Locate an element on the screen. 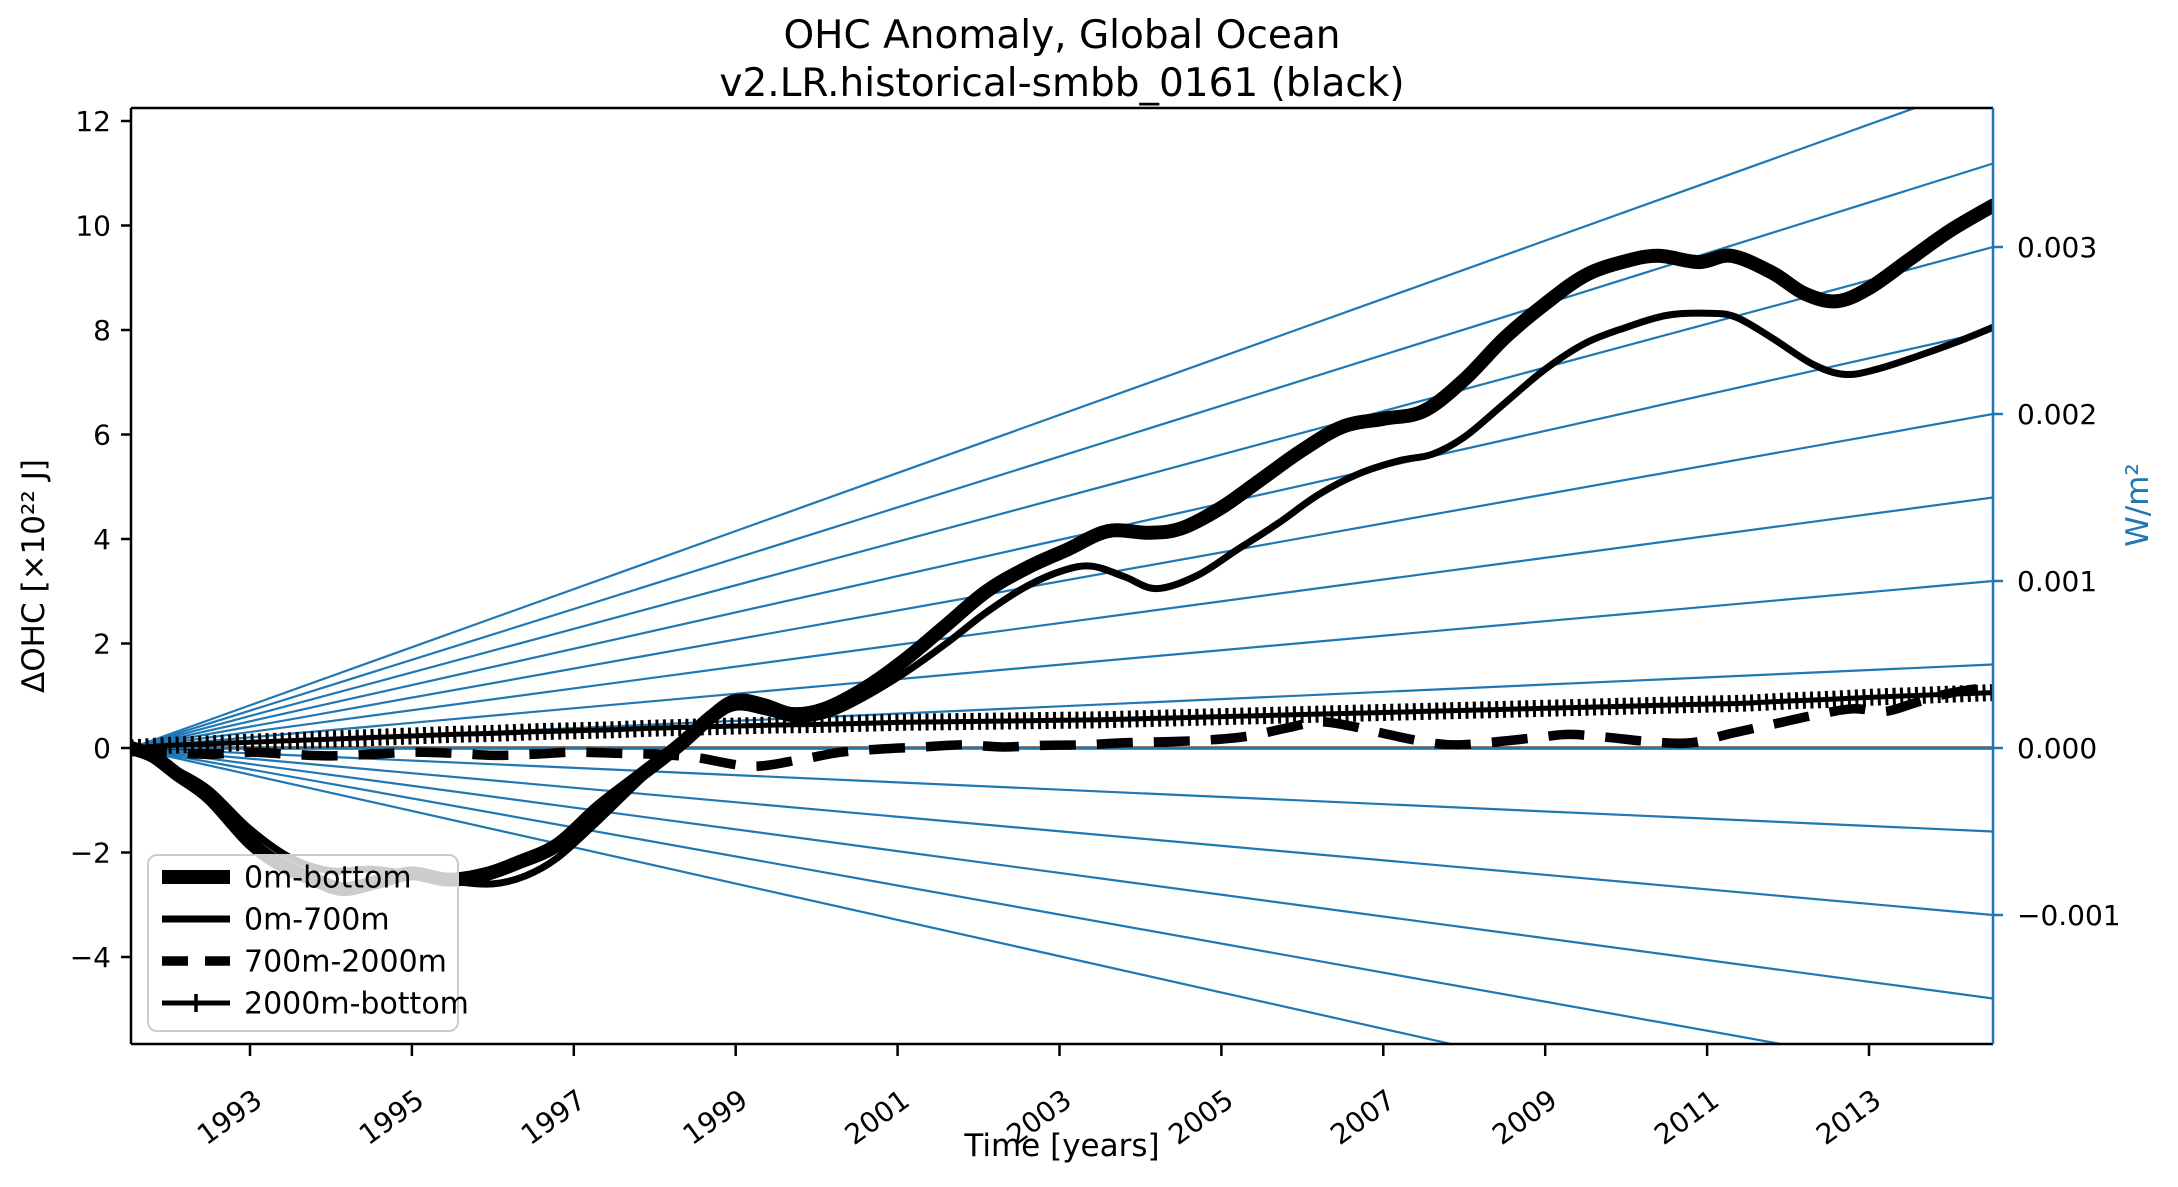  y-left-tick-label: 8 is located at coordinates (102, 330).